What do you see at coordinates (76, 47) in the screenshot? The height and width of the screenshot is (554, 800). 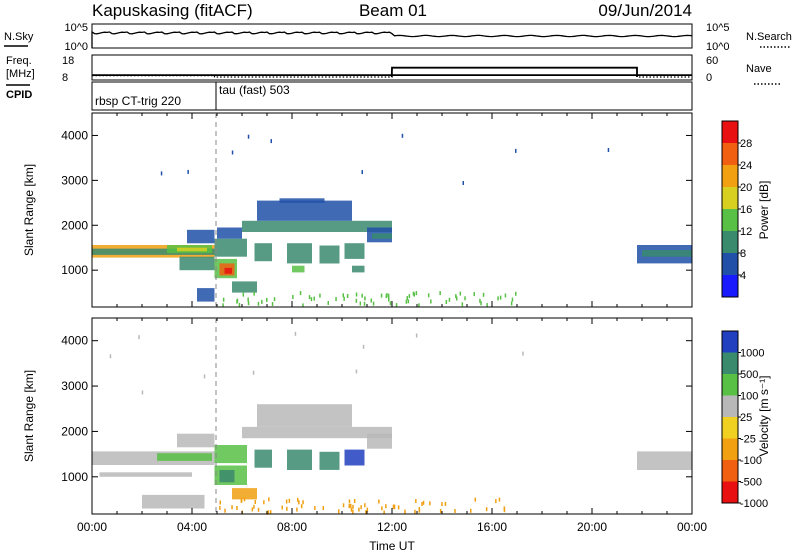 I see `sky-tick-low-left: 10^0` at bounding box center [76, 47].